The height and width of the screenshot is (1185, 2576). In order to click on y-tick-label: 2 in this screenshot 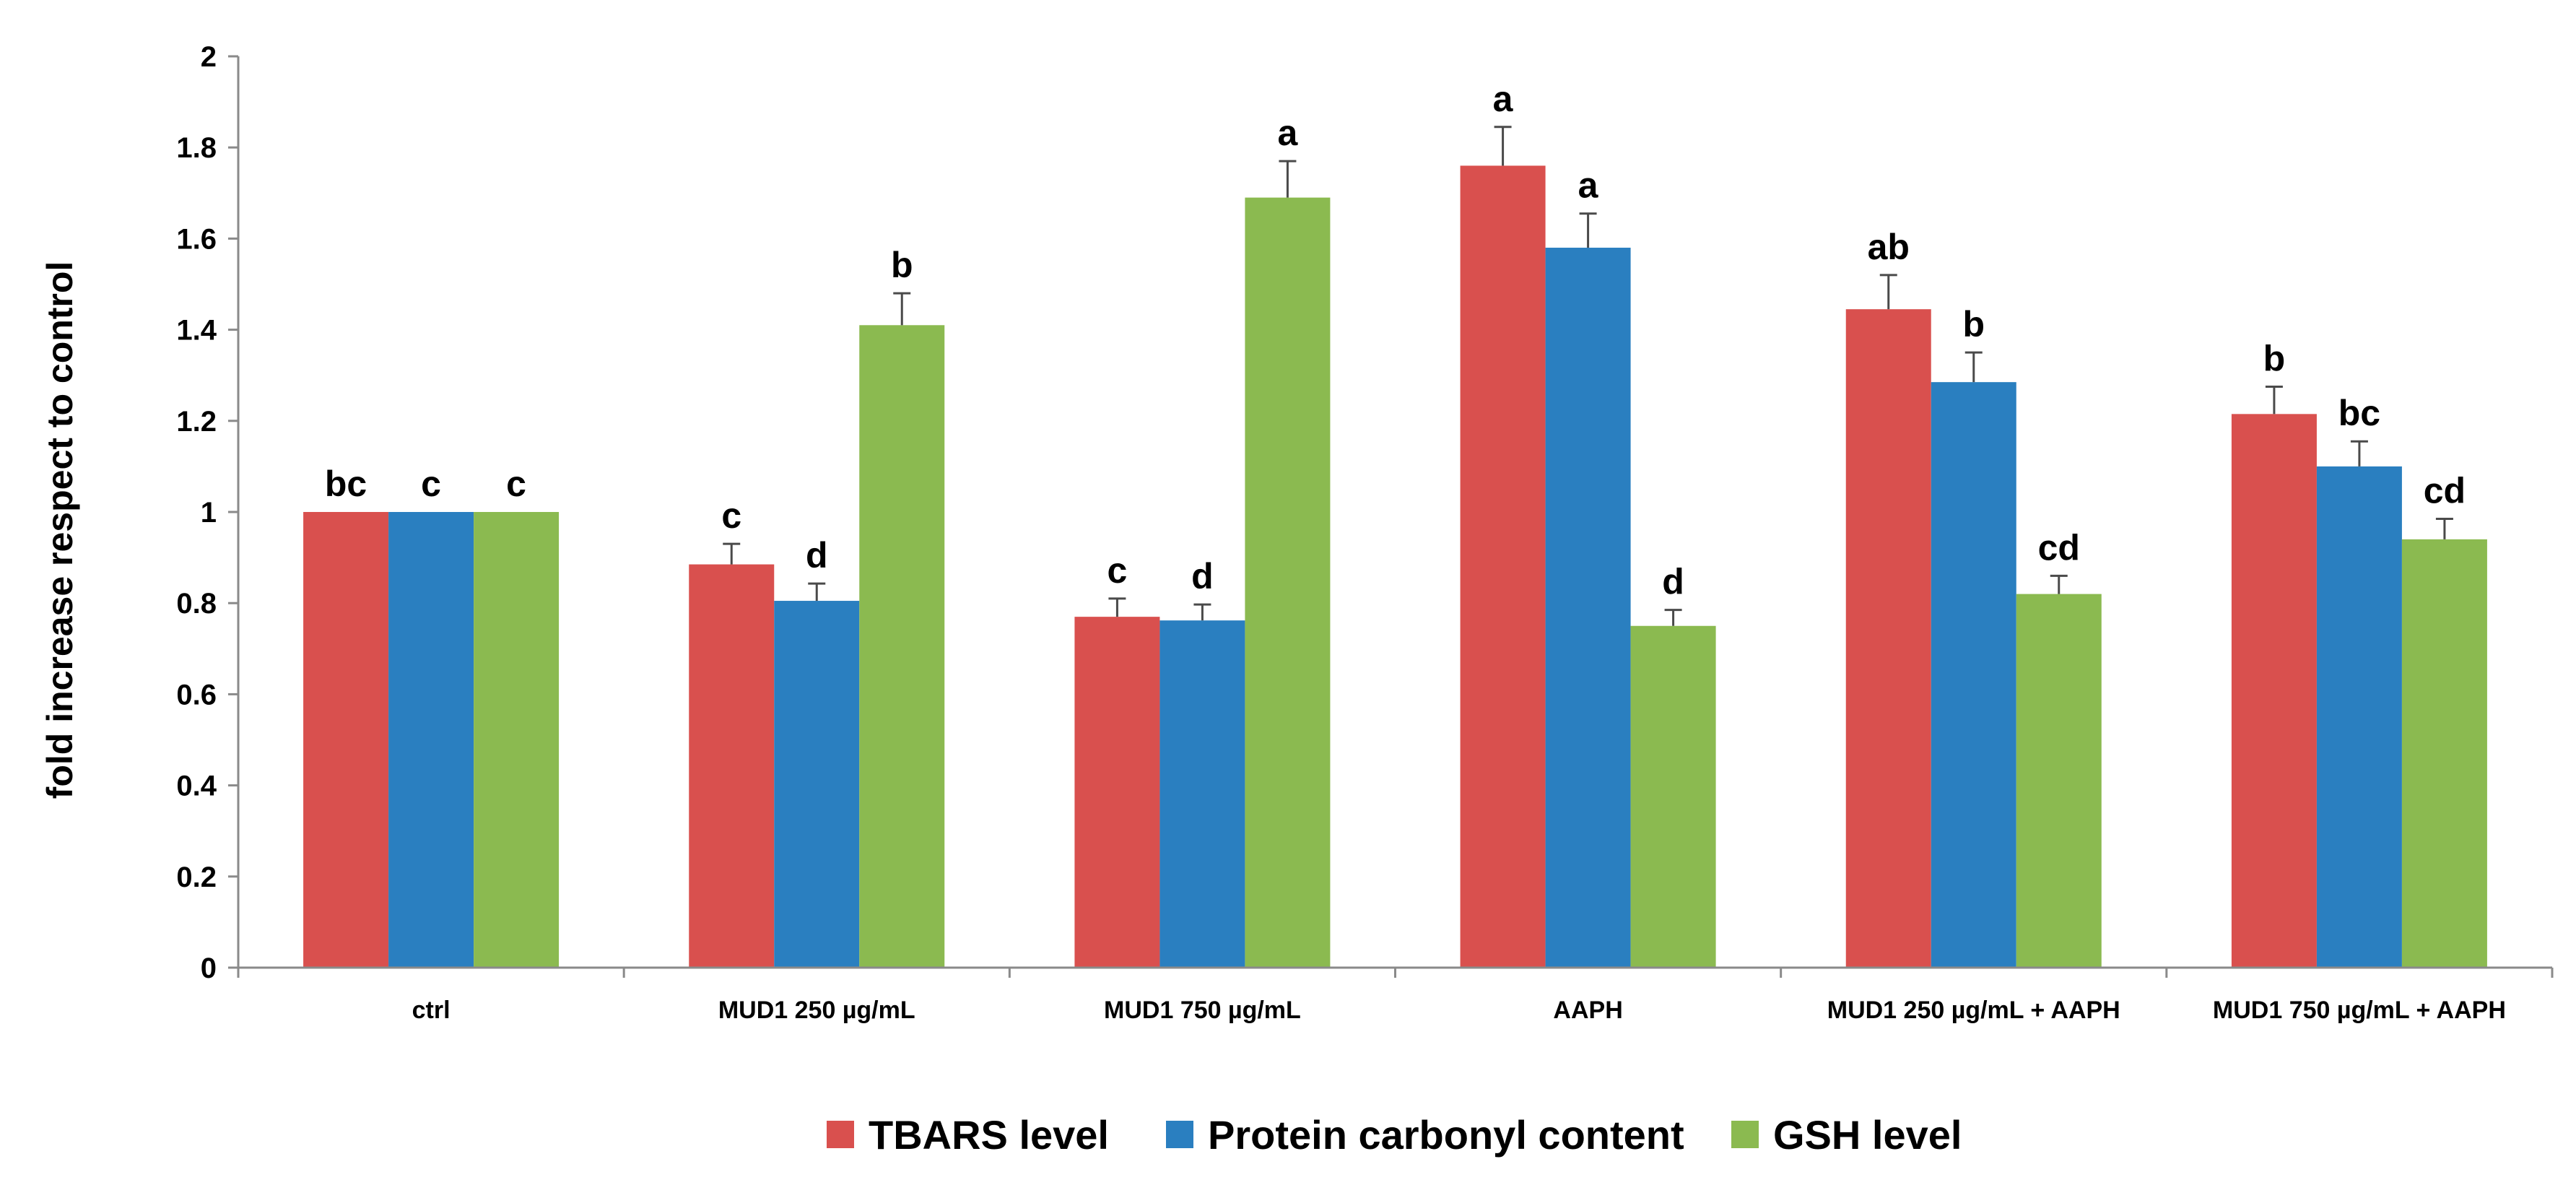, I will do `click(209, 57)`.